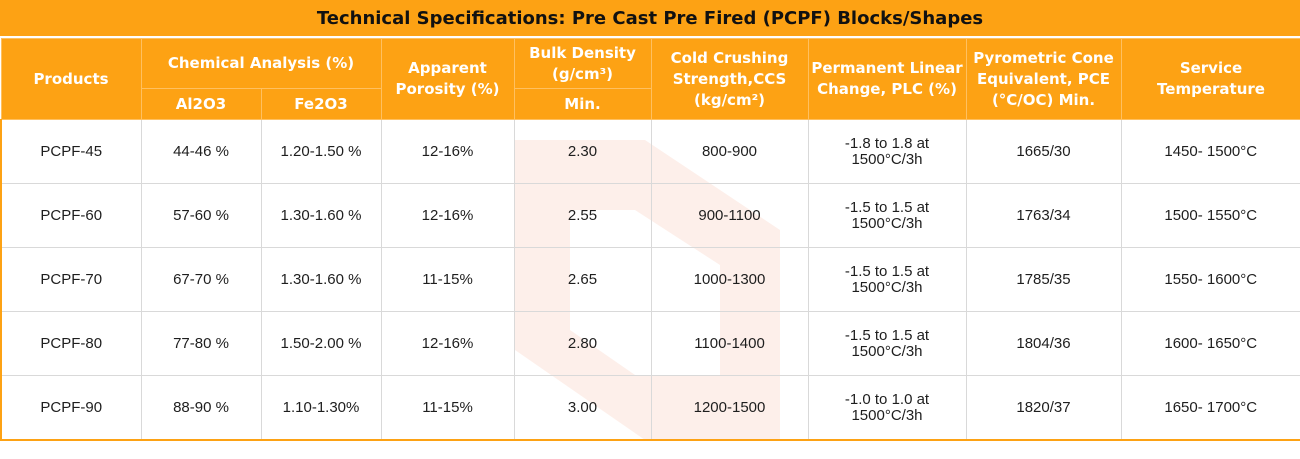 This screenshot has width=1300, height=459. I want to click on cell-ccs: 800-900, so click(729, 151).